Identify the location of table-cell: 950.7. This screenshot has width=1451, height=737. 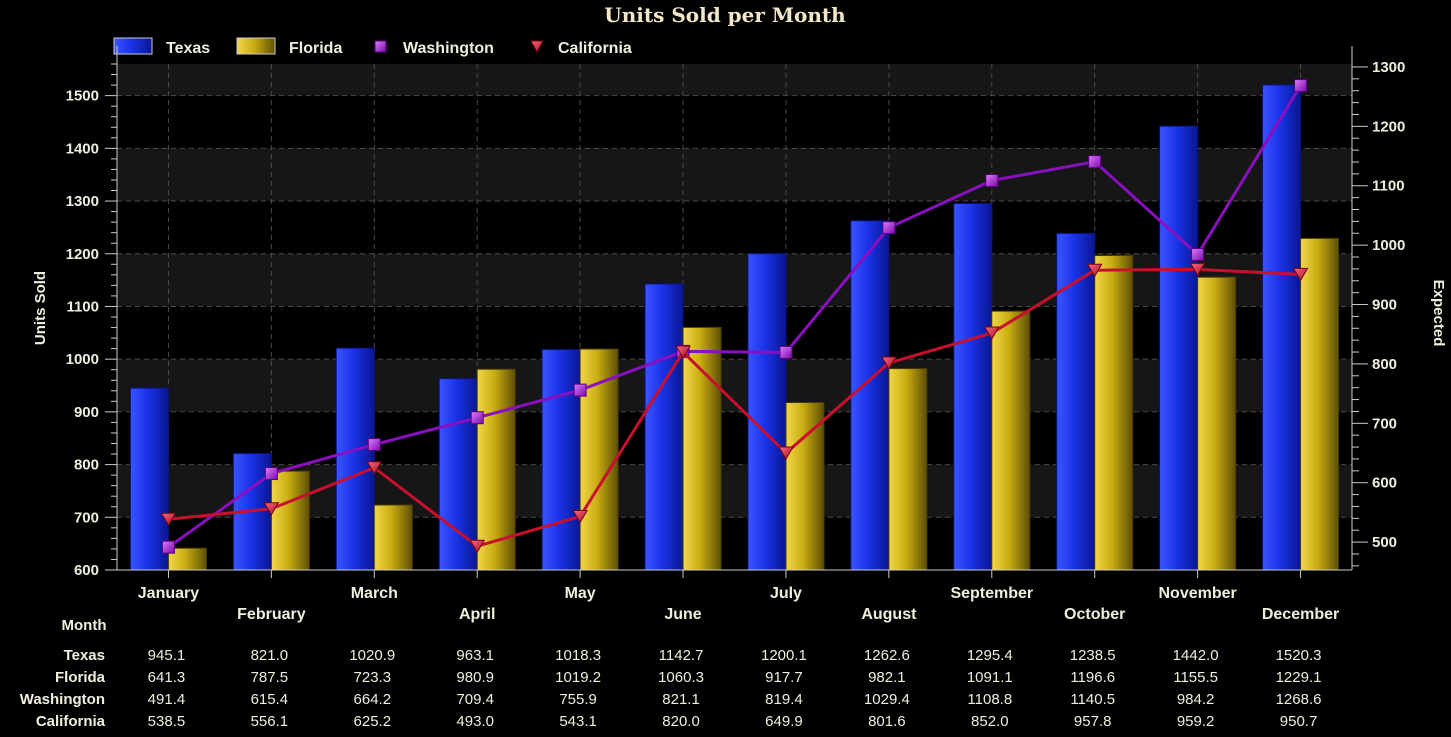
(1299, 721).